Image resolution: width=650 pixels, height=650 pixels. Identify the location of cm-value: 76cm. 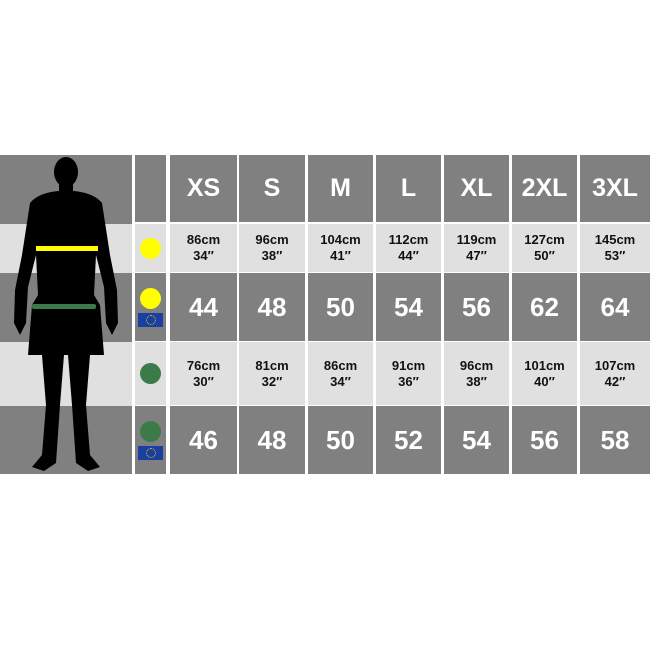
(203, 365).